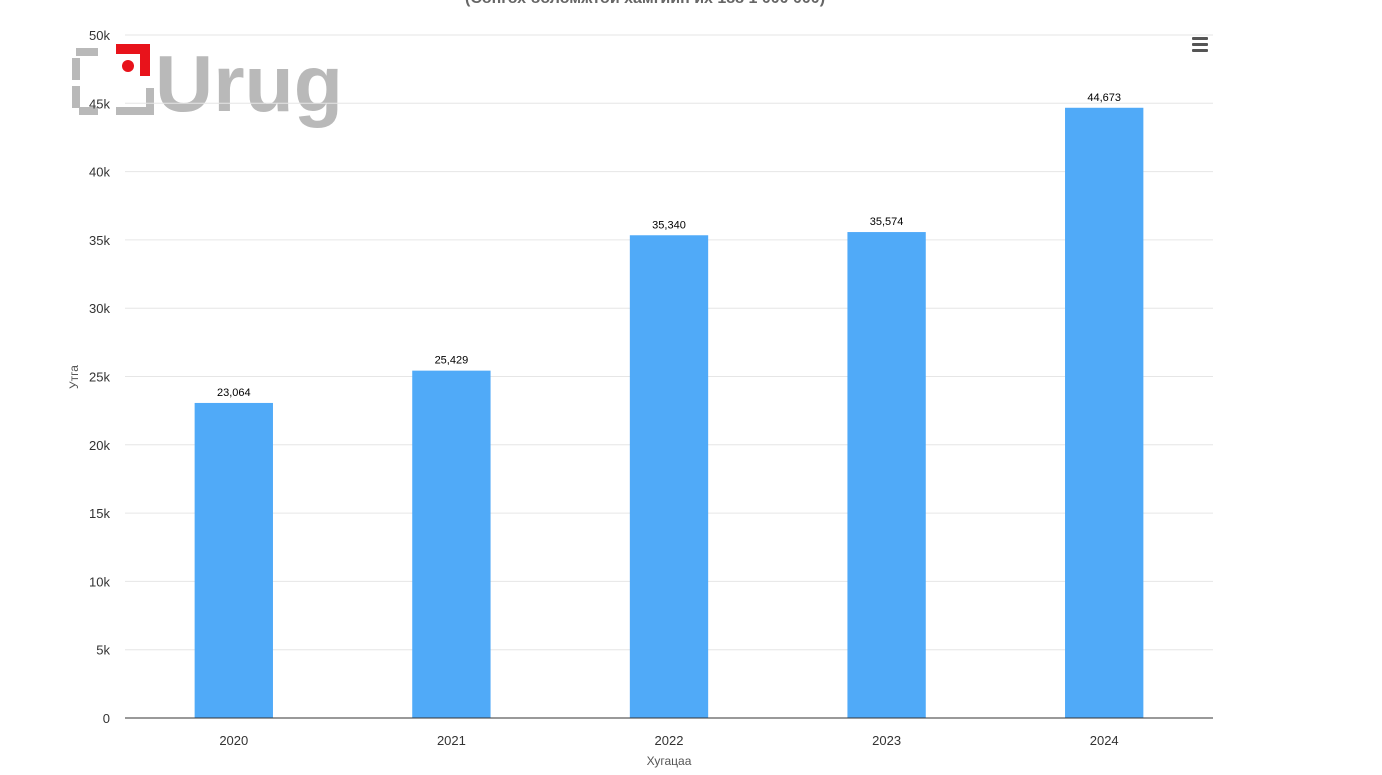 This screenshot has height=775, width=1382. What do you see at coordinates (669, 761) in the screenshot?
I see `x-axis-title: Хугацаа` at bounding box center [669, 761].